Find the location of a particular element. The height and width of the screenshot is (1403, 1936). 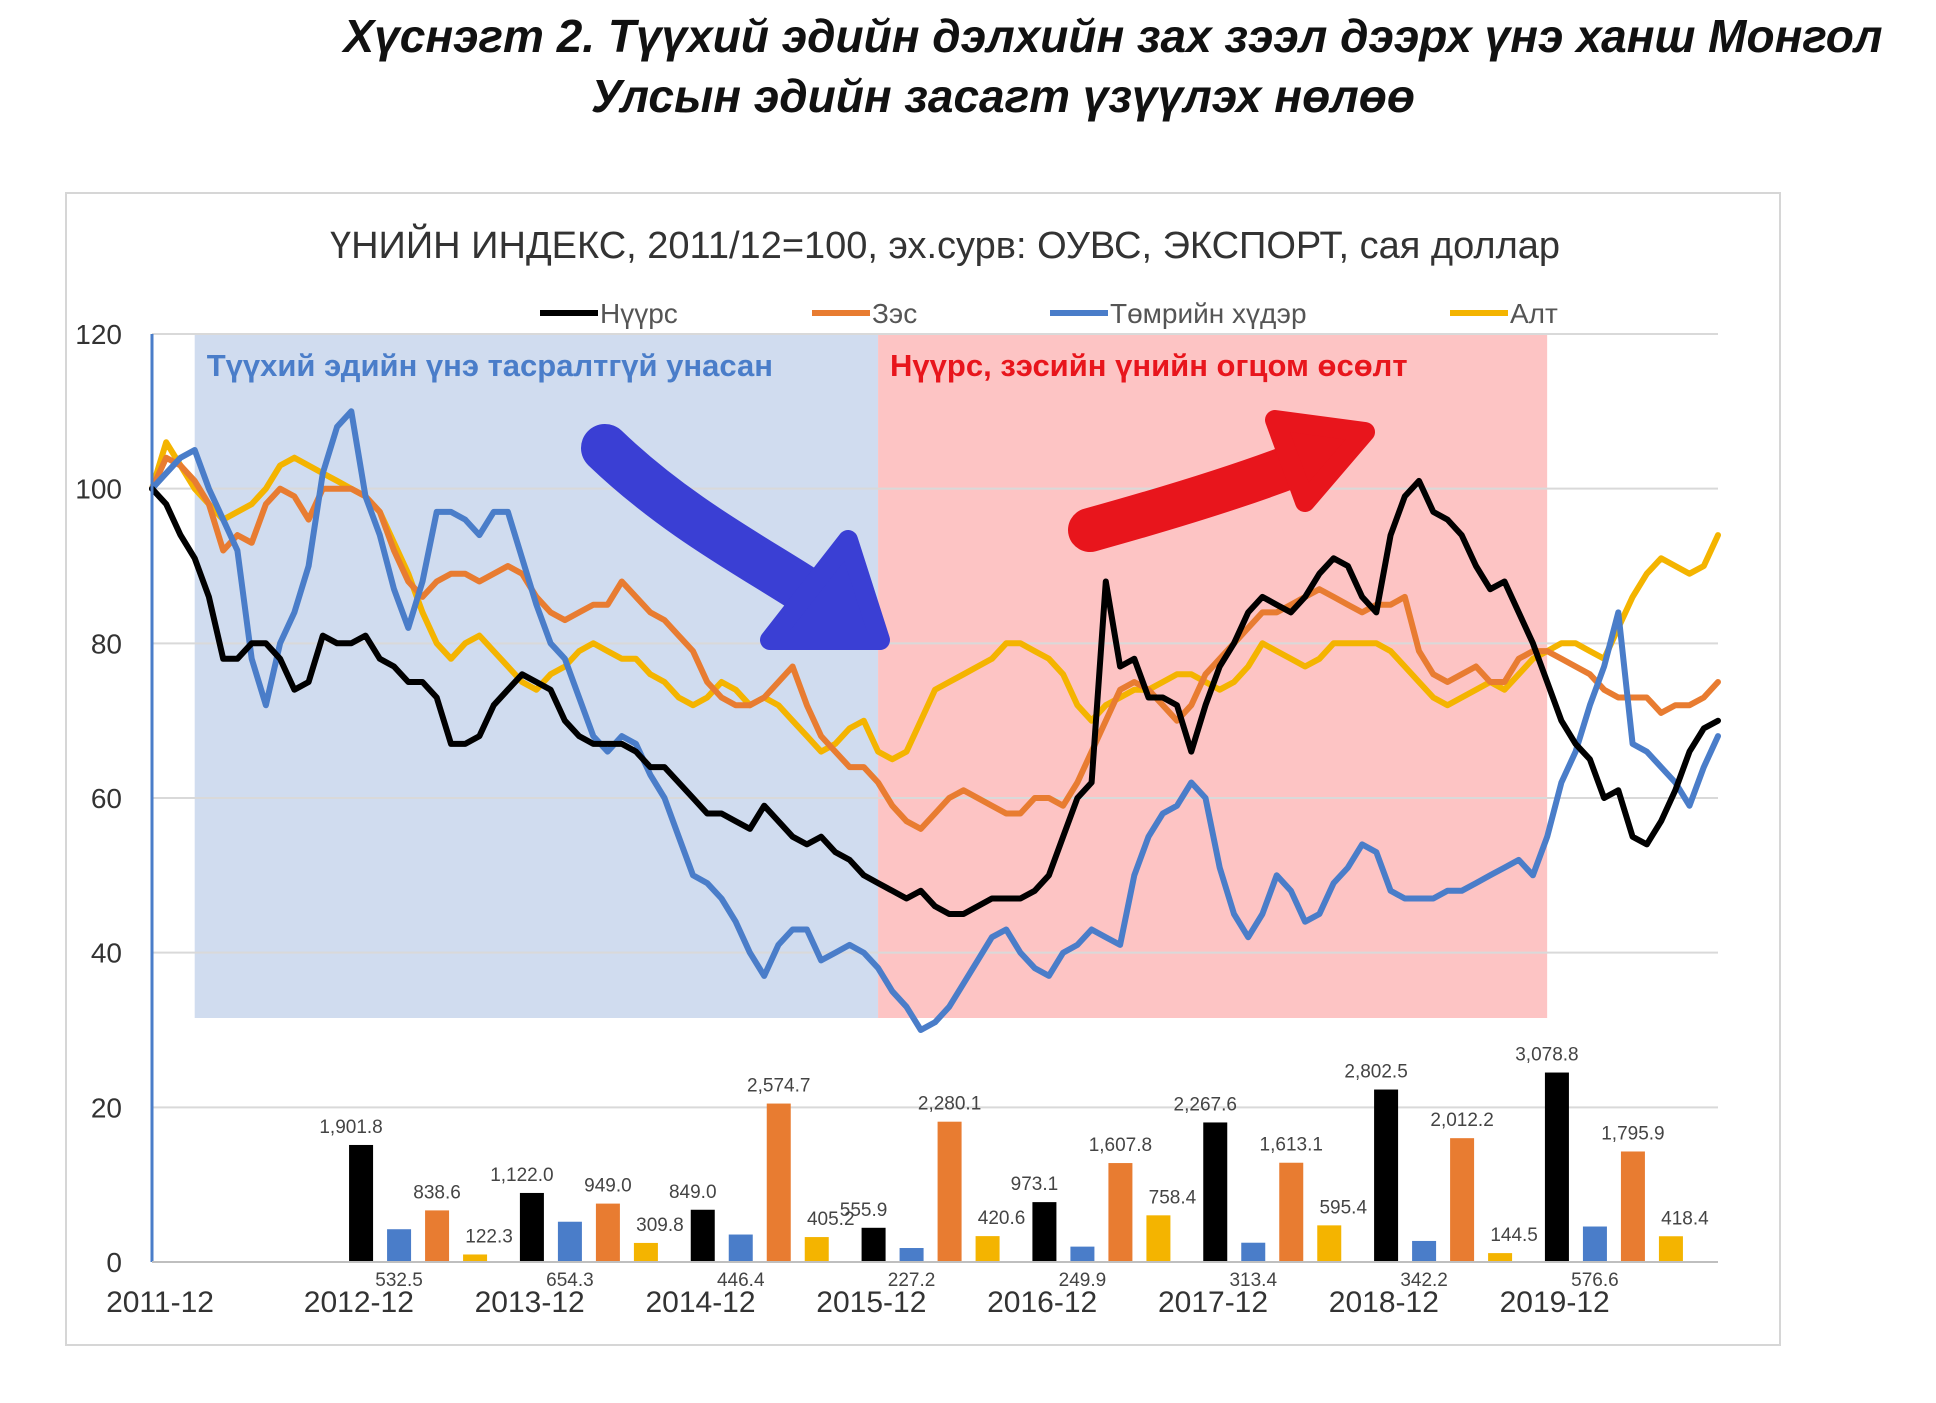

bar-Нүүрс-2016 is located at coordinates (1044, 1232).